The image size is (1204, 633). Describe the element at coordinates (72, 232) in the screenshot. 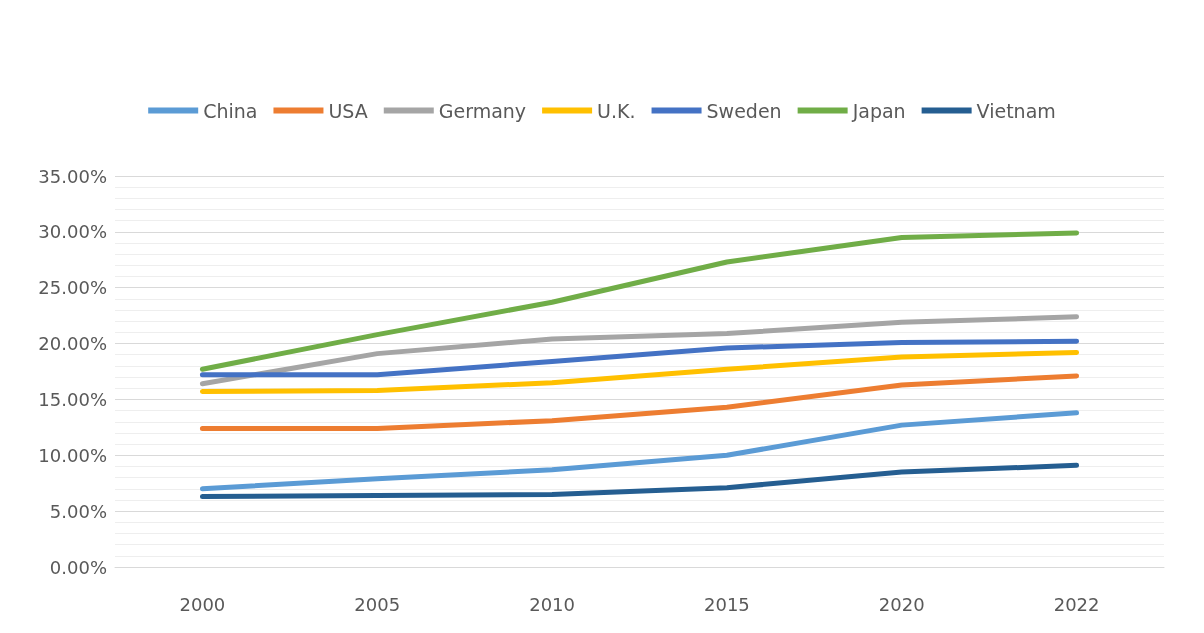

I see `y-tick-label: 30.00%` at that location.